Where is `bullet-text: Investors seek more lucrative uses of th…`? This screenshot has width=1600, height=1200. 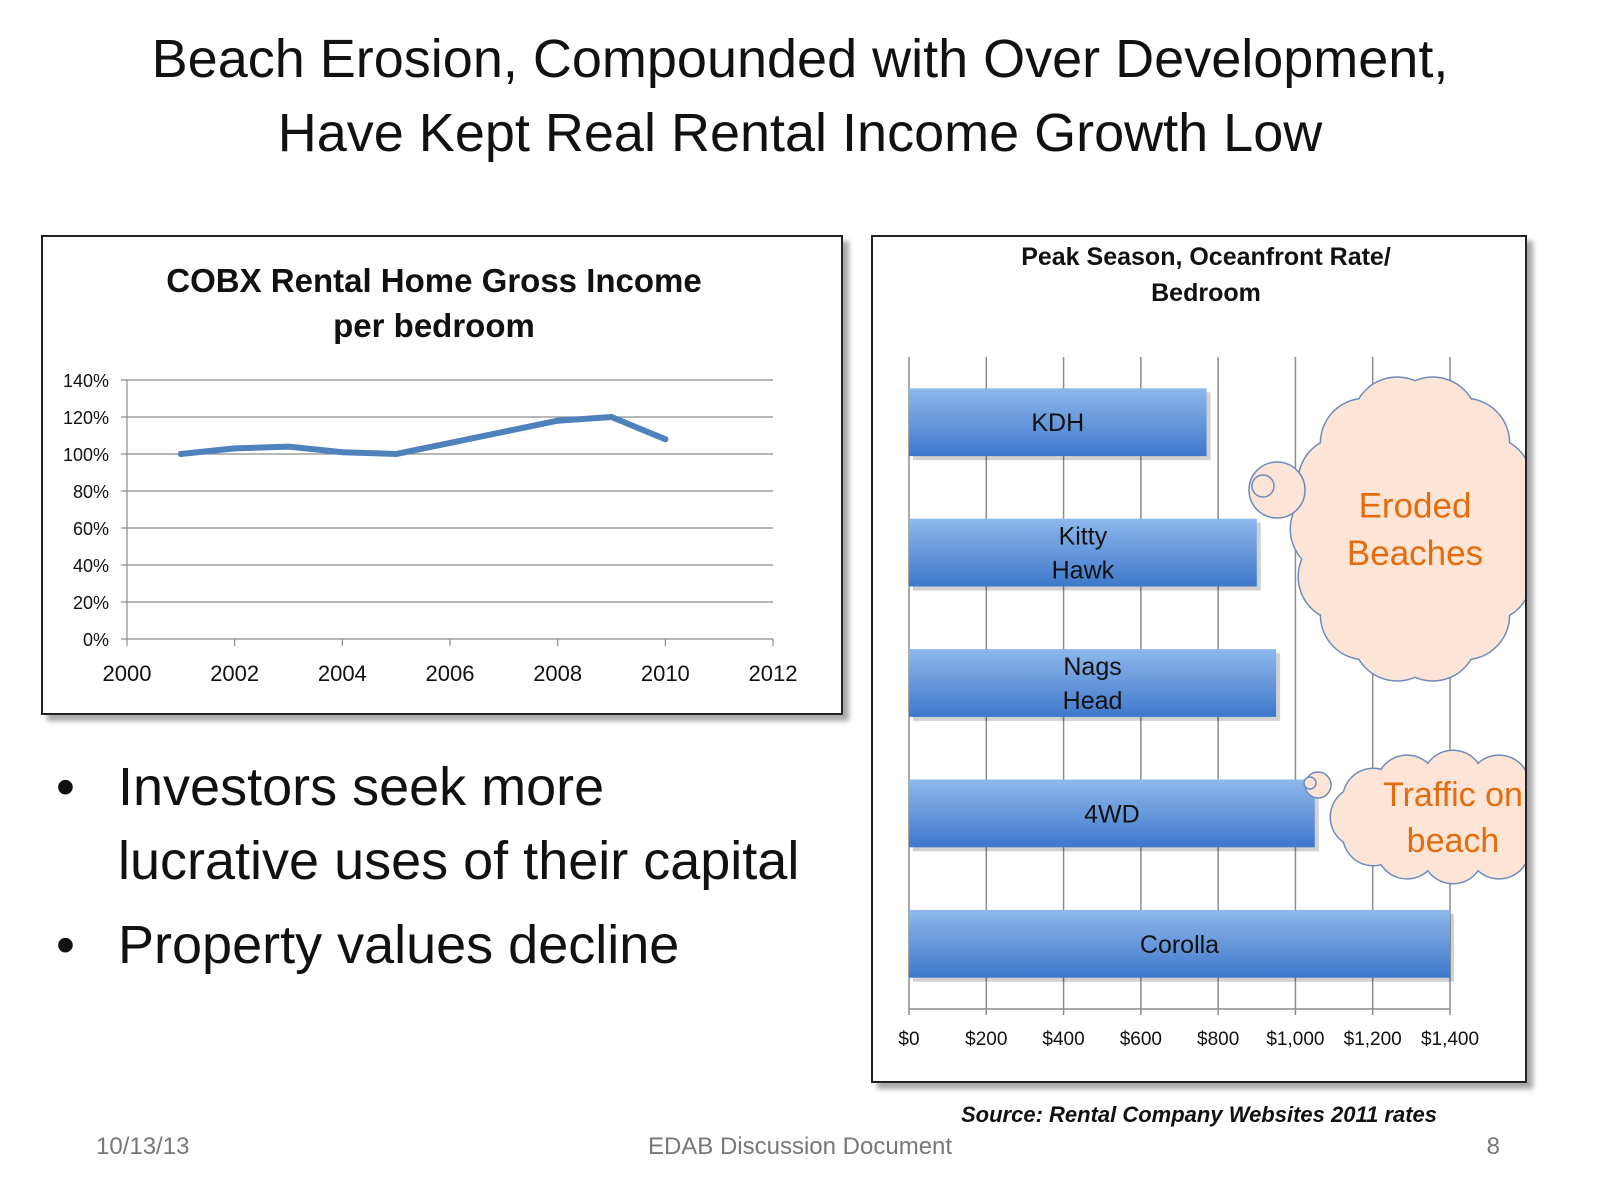
bullet-text: Investors seek more lucrative uses of th… is located at coordinates (459, 824).